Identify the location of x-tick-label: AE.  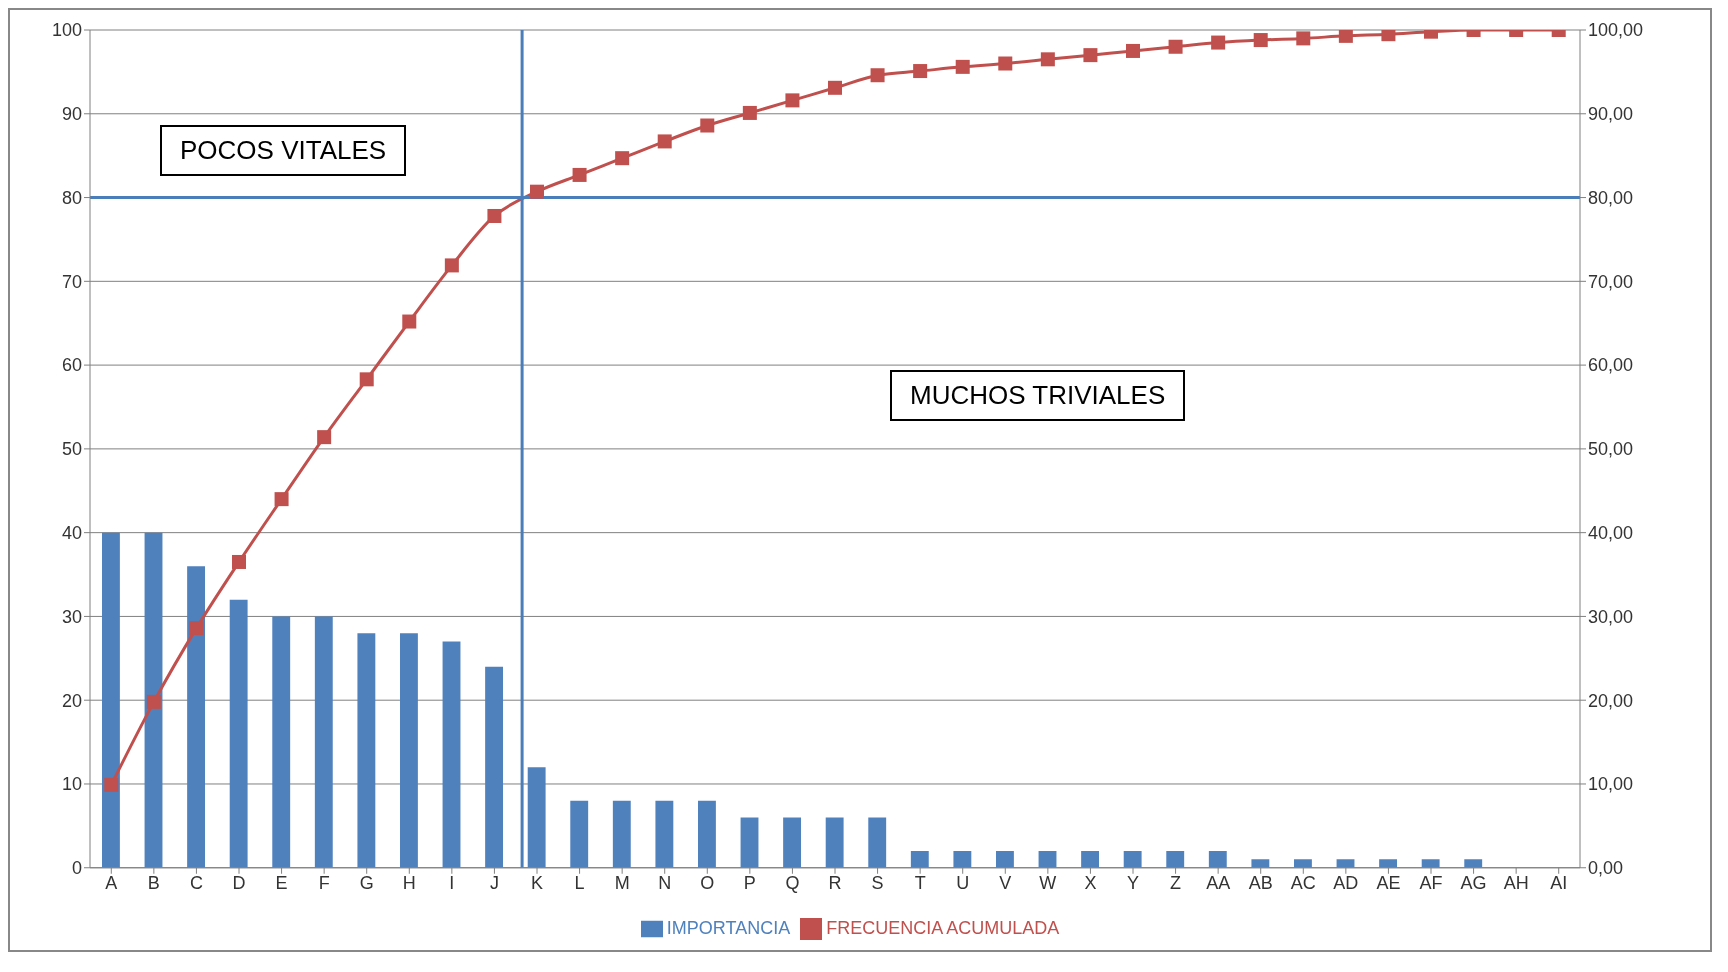
(1388, 882).